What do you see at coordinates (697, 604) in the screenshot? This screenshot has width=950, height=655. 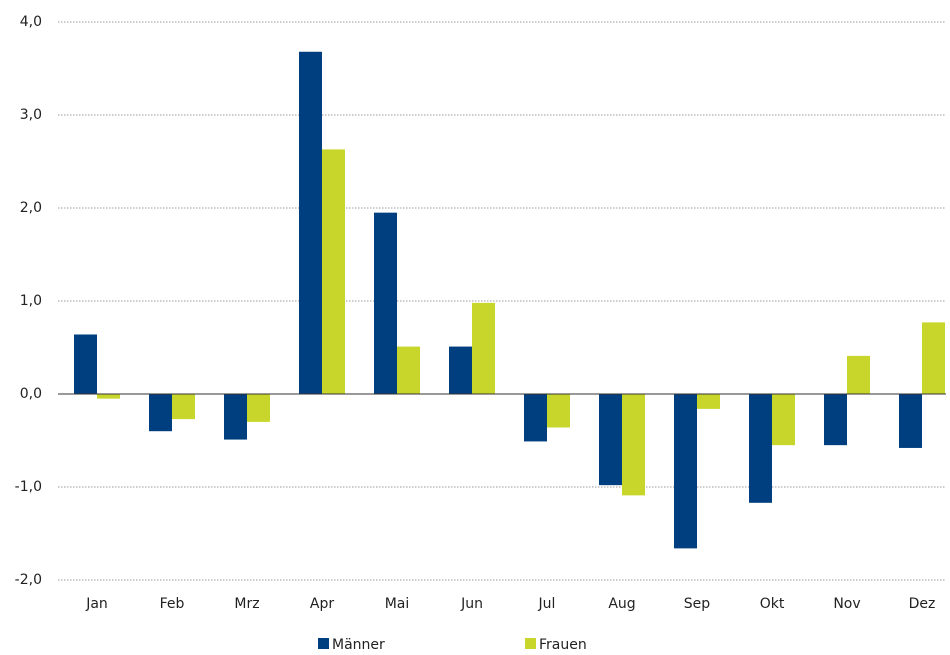 I see `x-tick-label: Sep` at bounding box center [697, 604].